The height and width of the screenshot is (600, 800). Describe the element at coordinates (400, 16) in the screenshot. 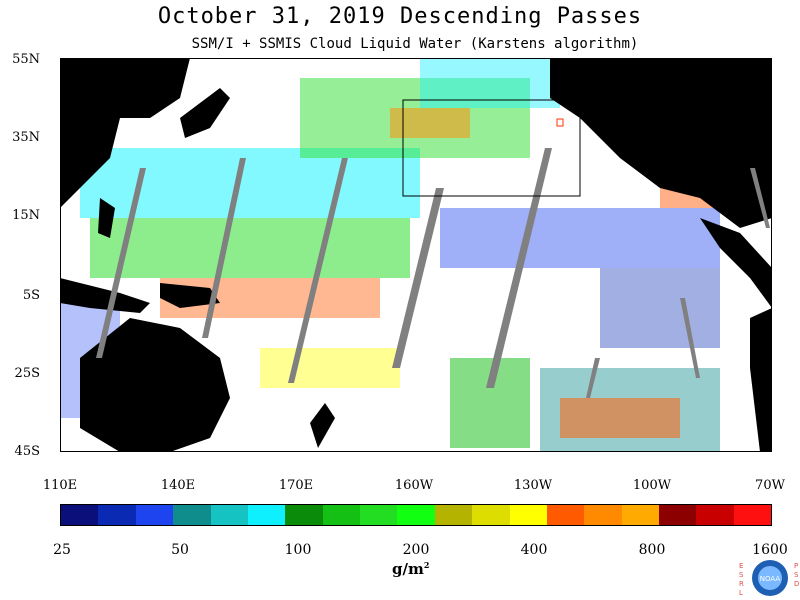

I see `map-title: October 31, 2019 Descending Passes` at that location.